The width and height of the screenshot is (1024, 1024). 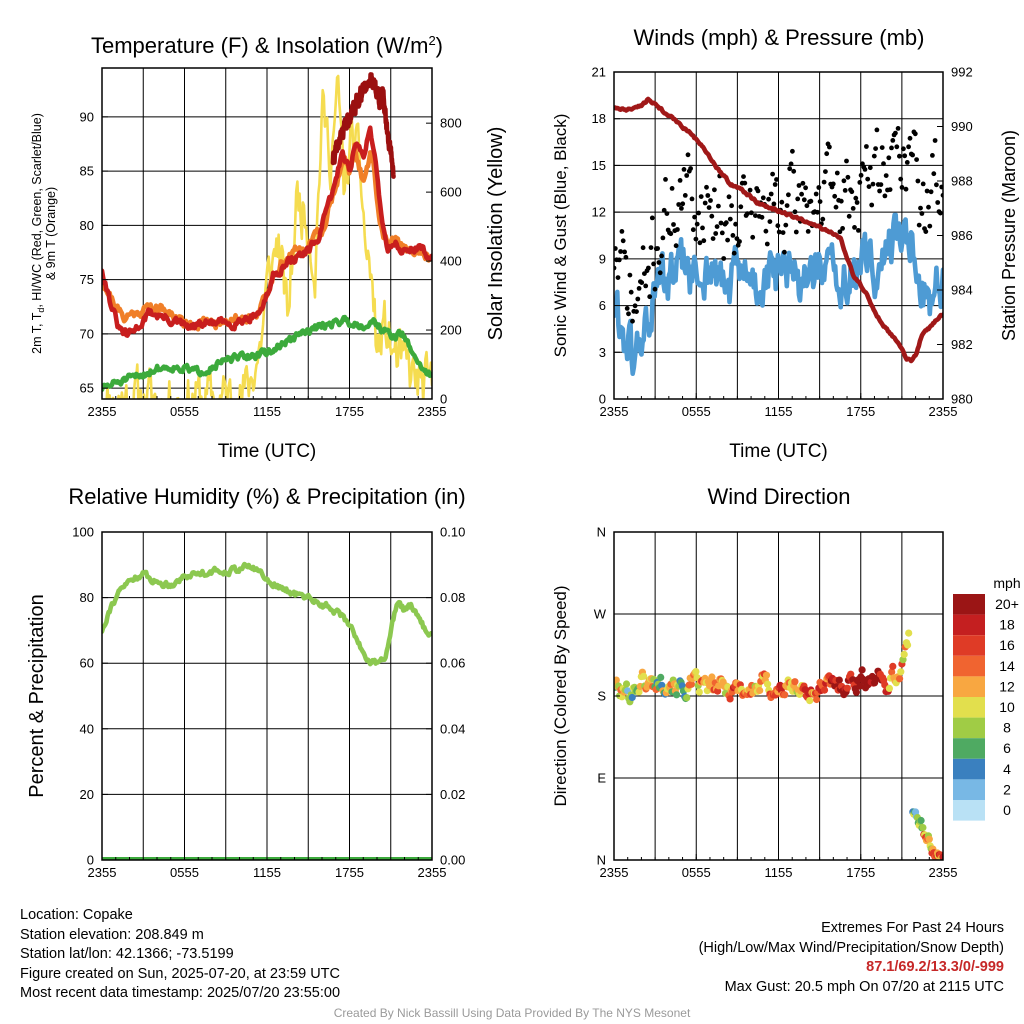 I want to click on heat_index-series, so click(x=363, y=125).